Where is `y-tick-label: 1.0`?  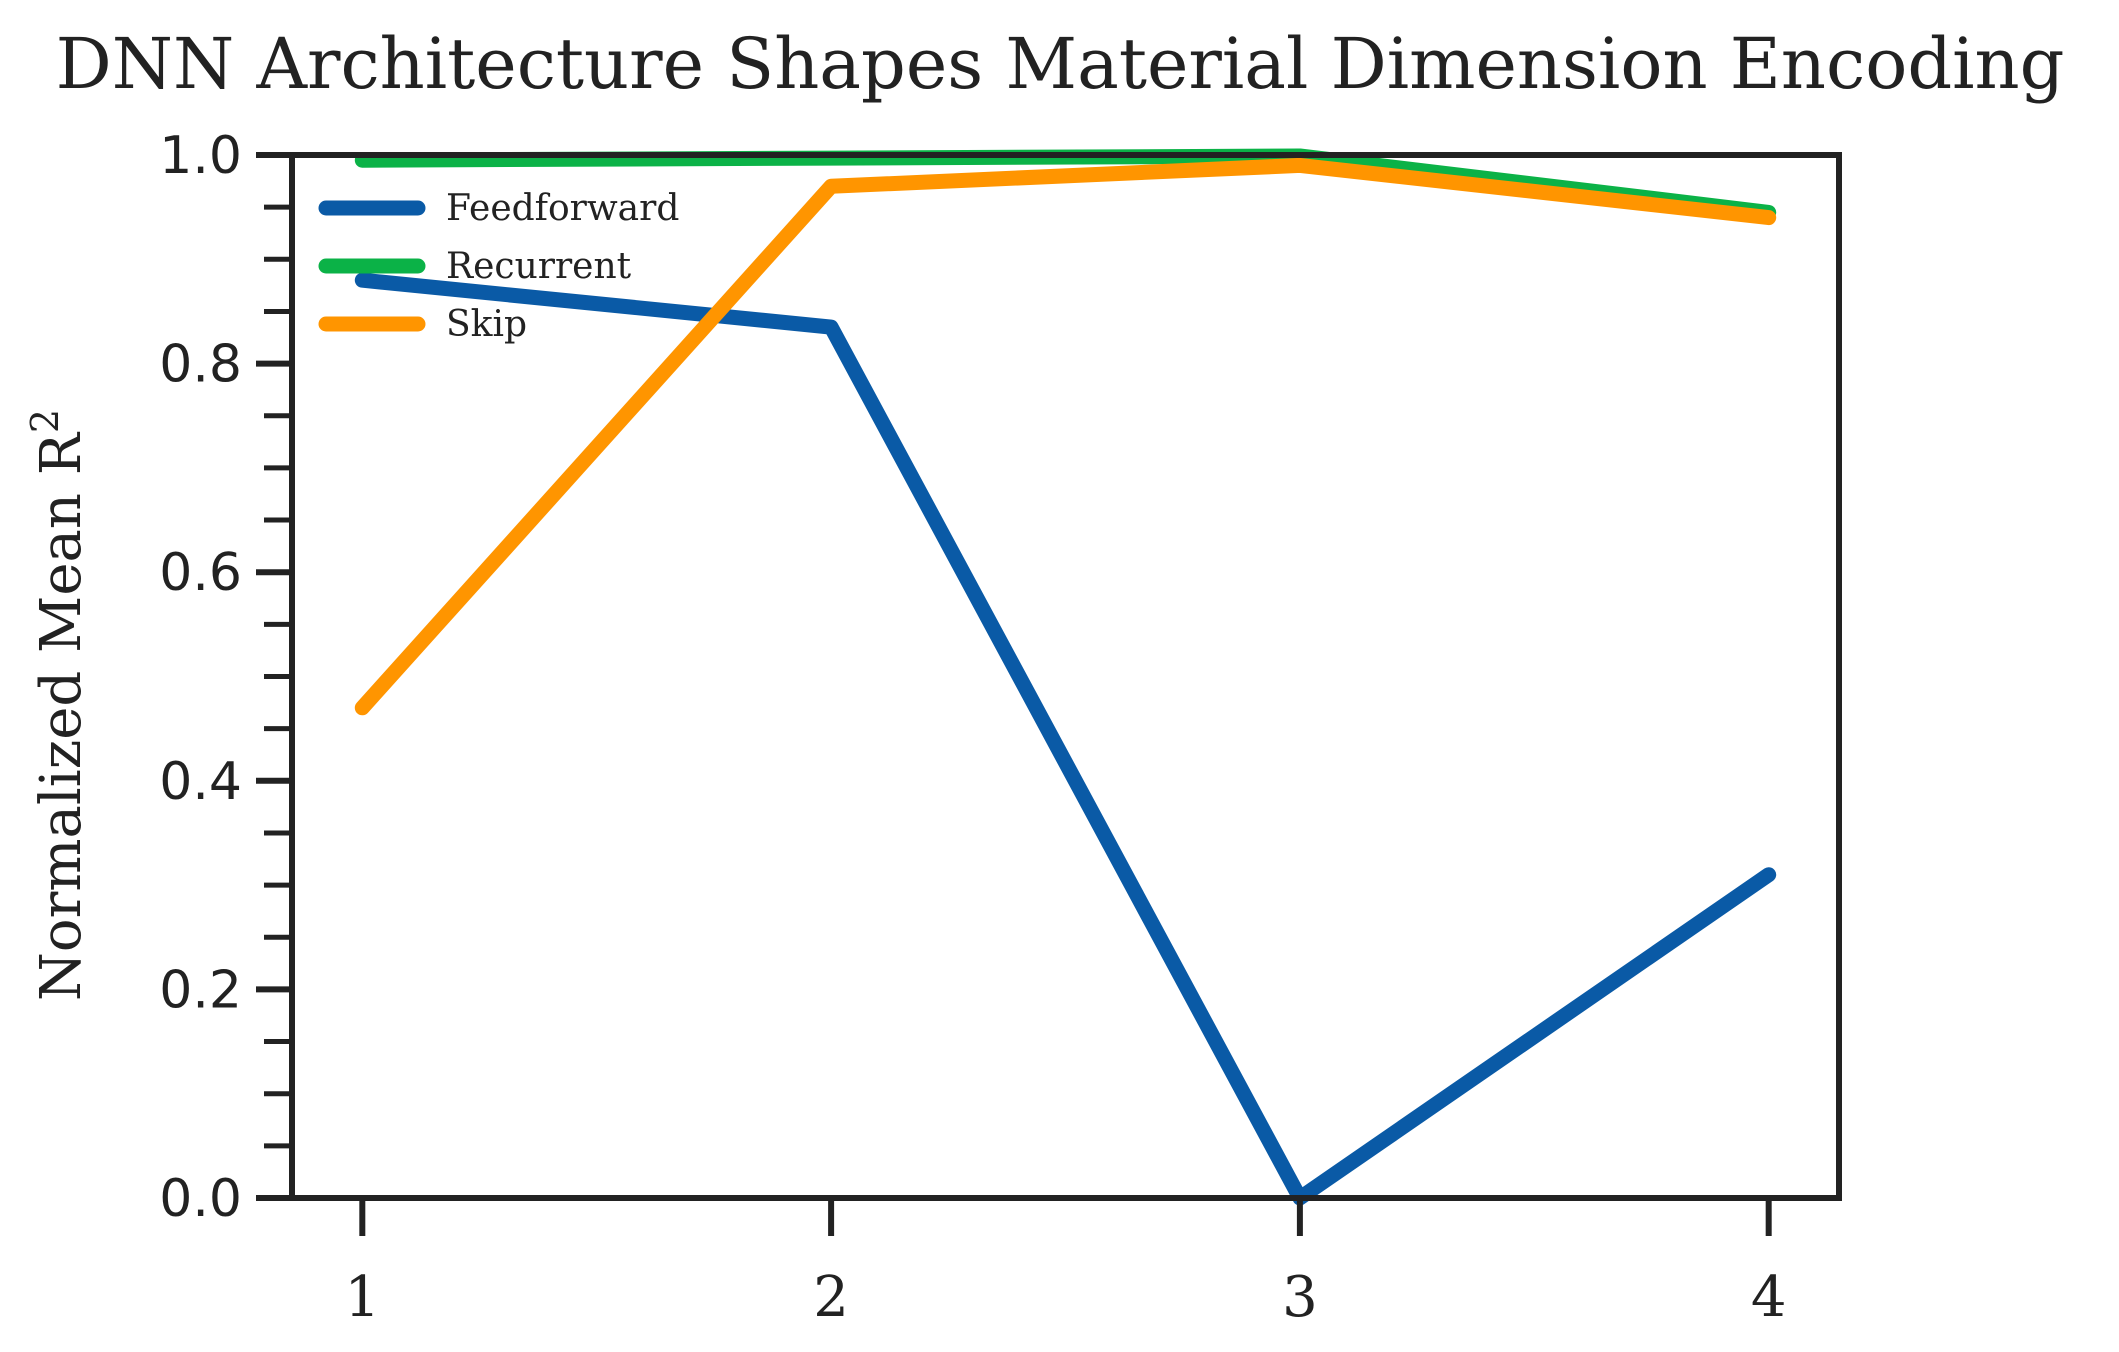 y-tick-label: 1.0 is located at coordinates (200, 156).